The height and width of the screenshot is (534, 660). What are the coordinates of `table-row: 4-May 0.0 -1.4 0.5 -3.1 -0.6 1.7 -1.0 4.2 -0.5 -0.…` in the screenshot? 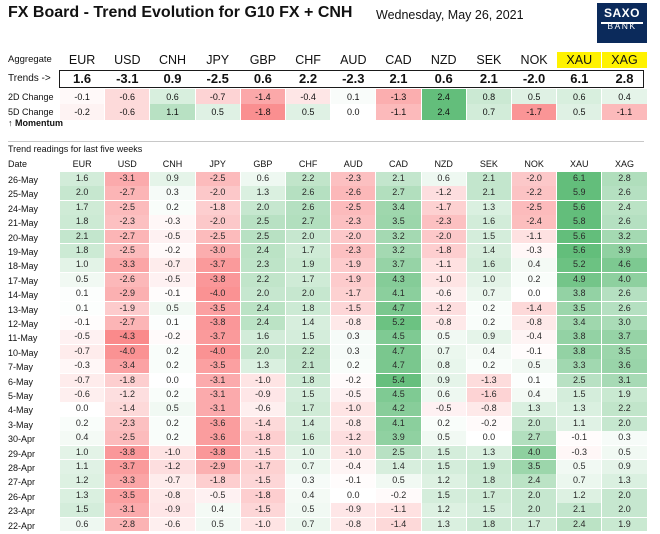 It's located at (330, 409).